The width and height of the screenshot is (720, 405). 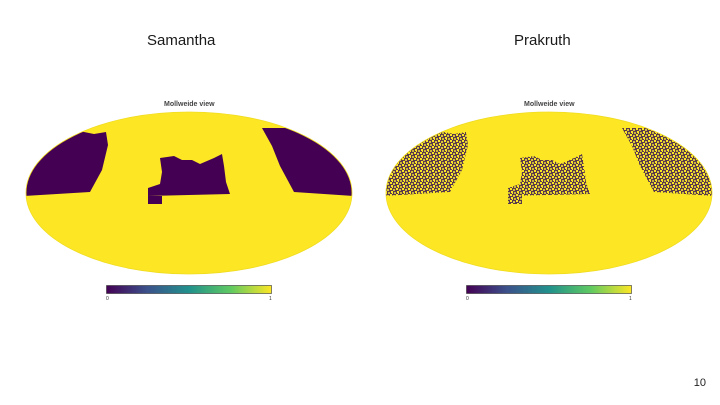 What do you see at coordinates (630, 299) in the screenshot?
I see `right-colorbar-max-label: 1` at bounding box center [630, 299].